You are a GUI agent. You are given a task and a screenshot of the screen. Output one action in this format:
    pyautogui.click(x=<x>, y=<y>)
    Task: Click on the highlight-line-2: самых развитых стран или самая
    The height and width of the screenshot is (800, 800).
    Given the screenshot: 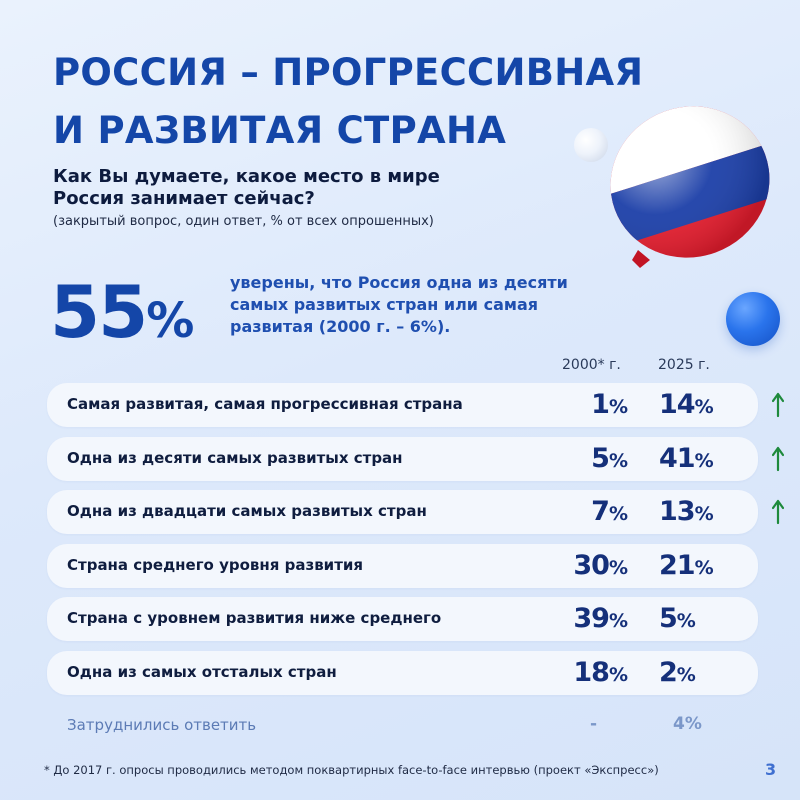 What is the action you would take?
    pyautogui.click(x=384, y=304)
    